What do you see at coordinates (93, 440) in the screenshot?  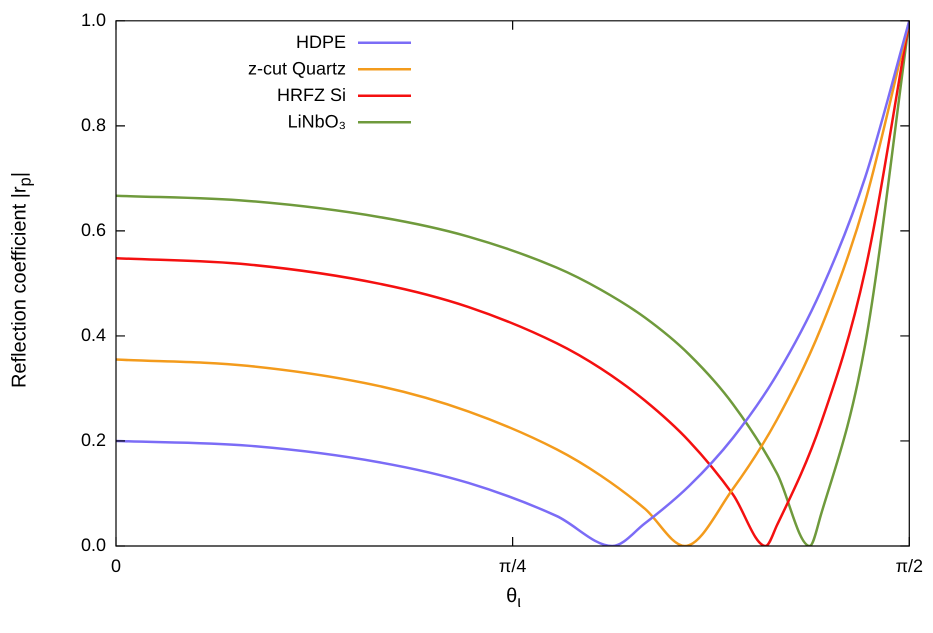 I see `y-tick-label: 0.2` at bounding box center [93, 440].